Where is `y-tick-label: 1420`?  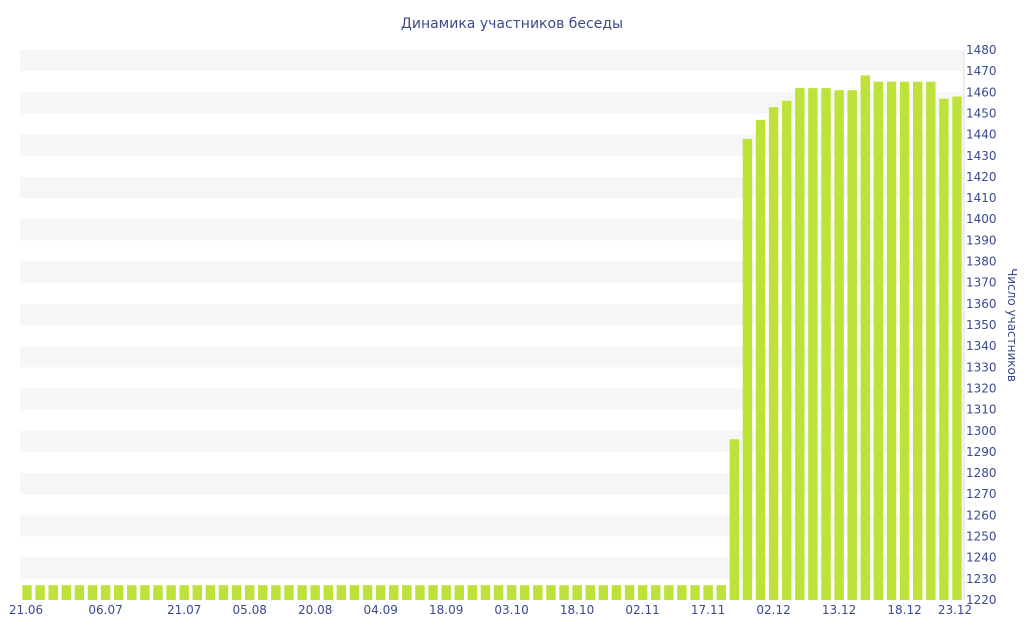
y-tick-label: 1420 is located at coordinates (981, 177).